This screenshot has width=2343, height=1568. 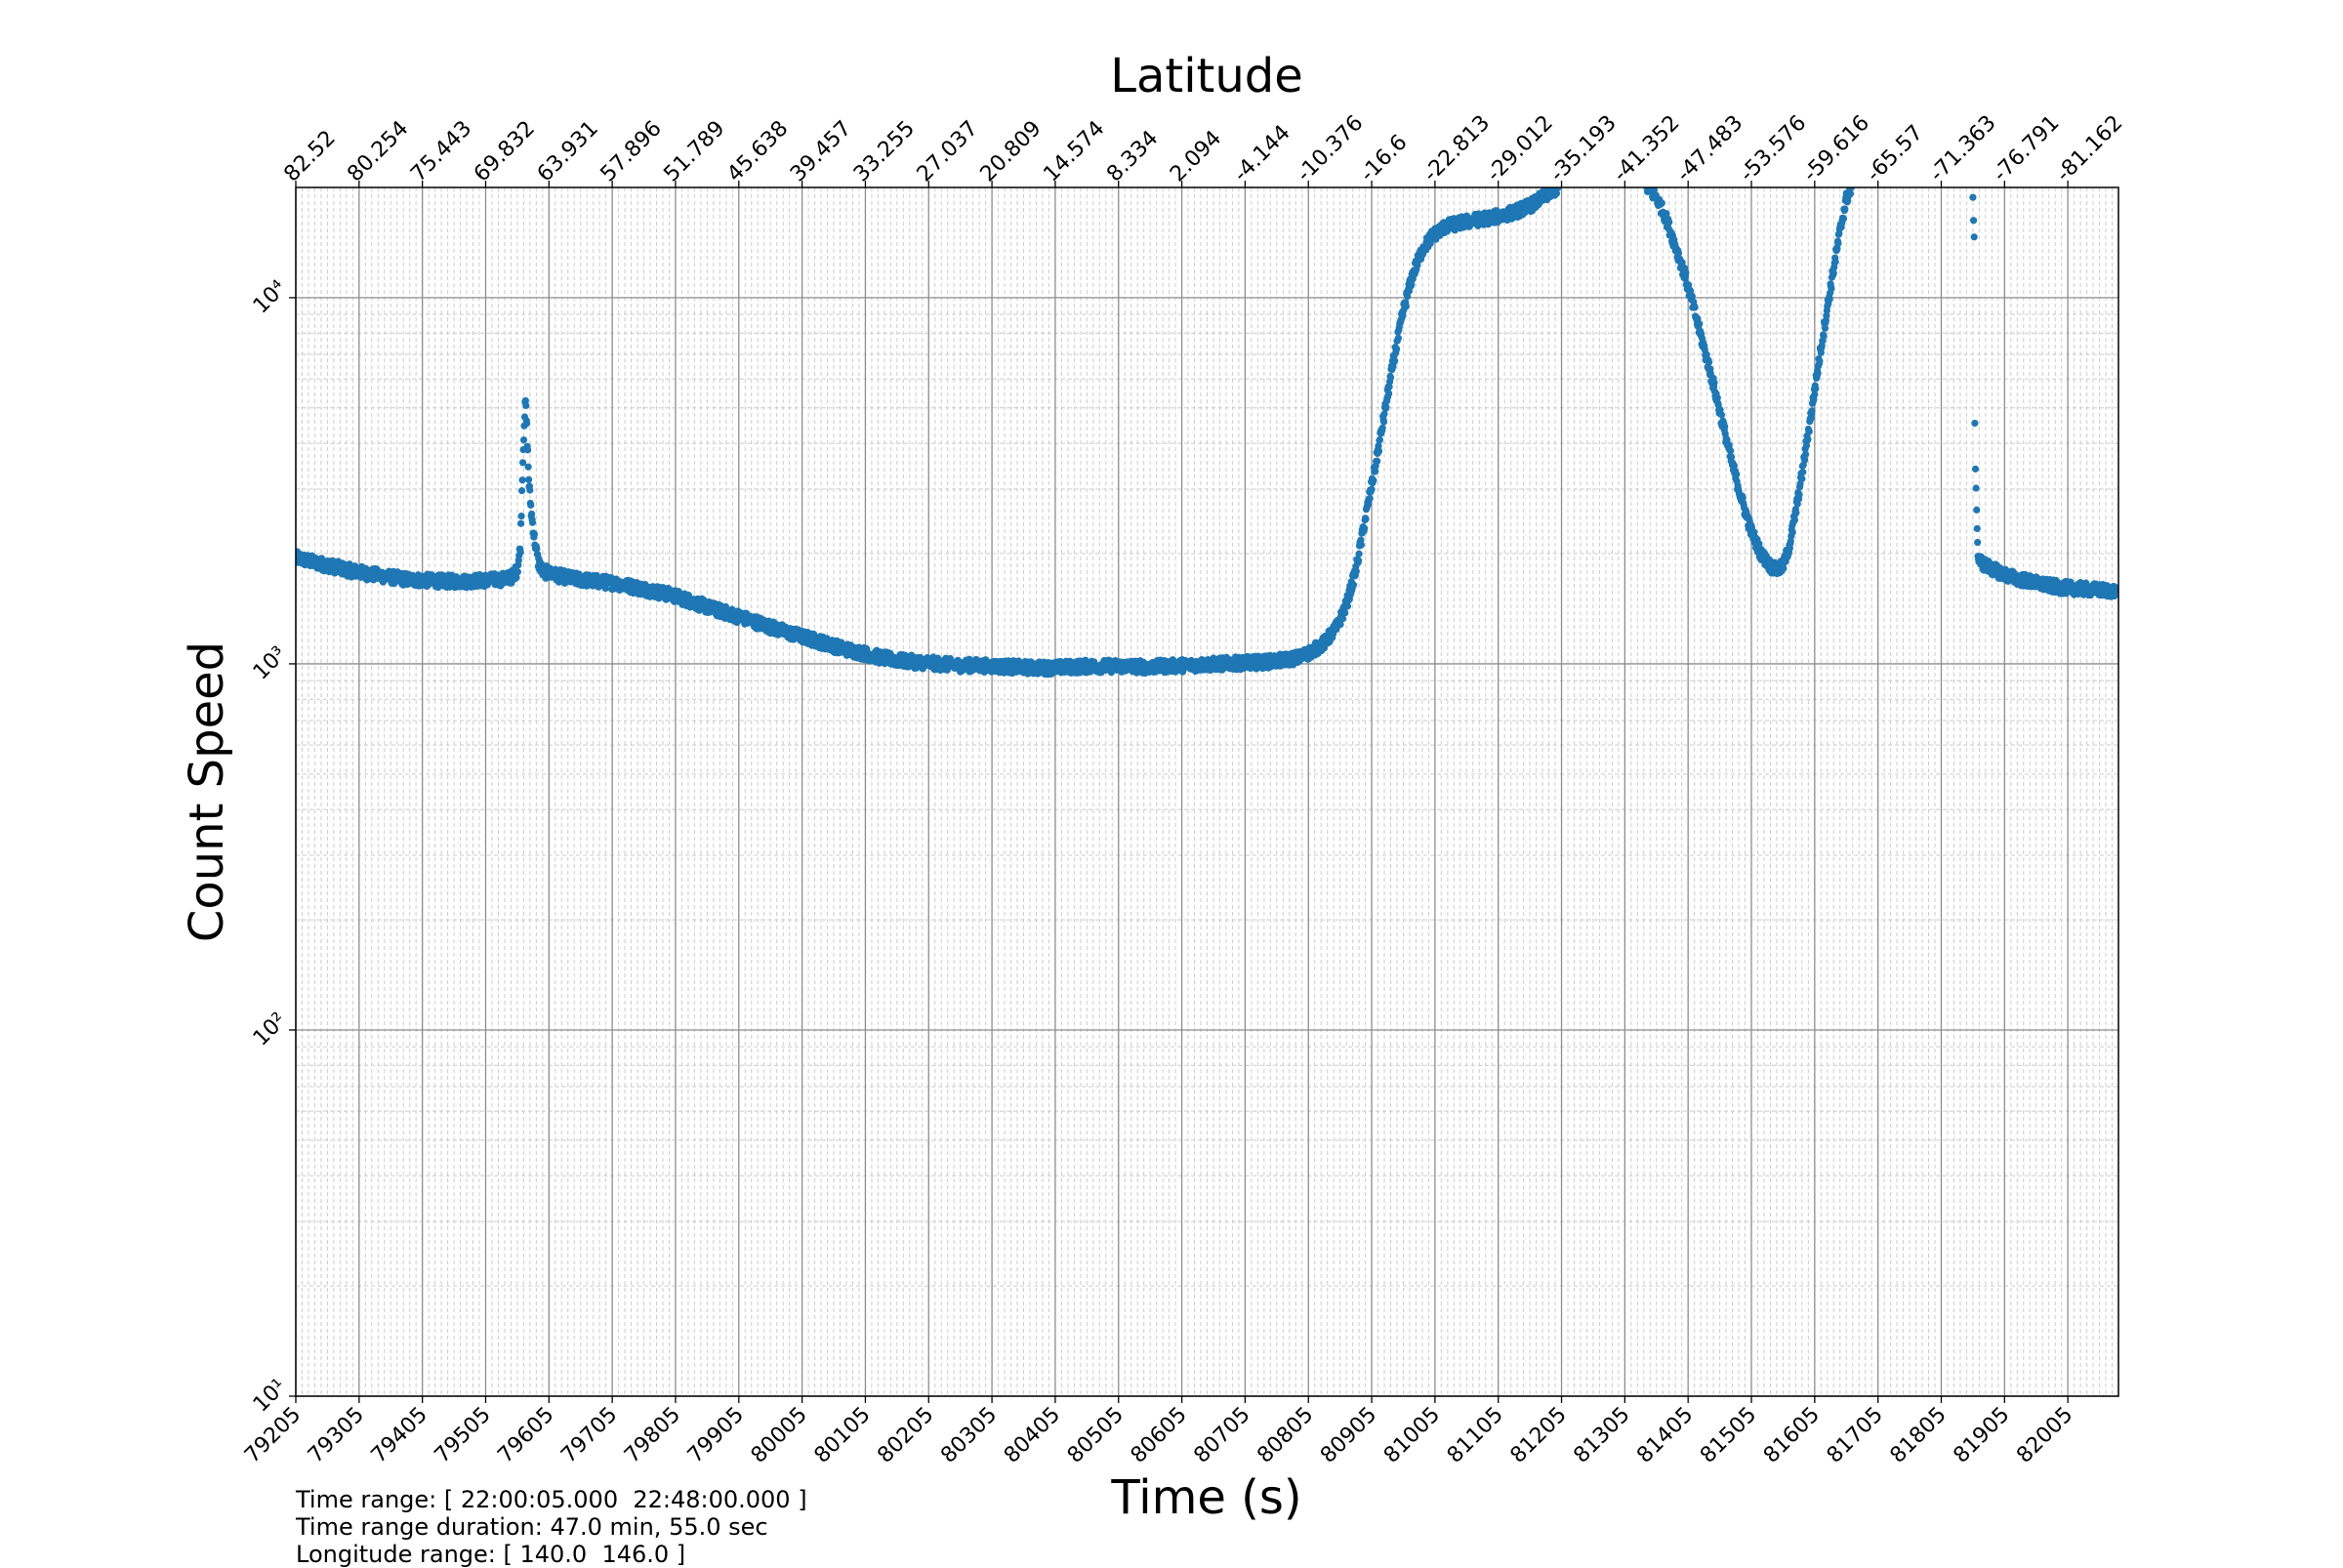 I want to click on lat-tick-label: -47.483, so click(x=1710, y=149).